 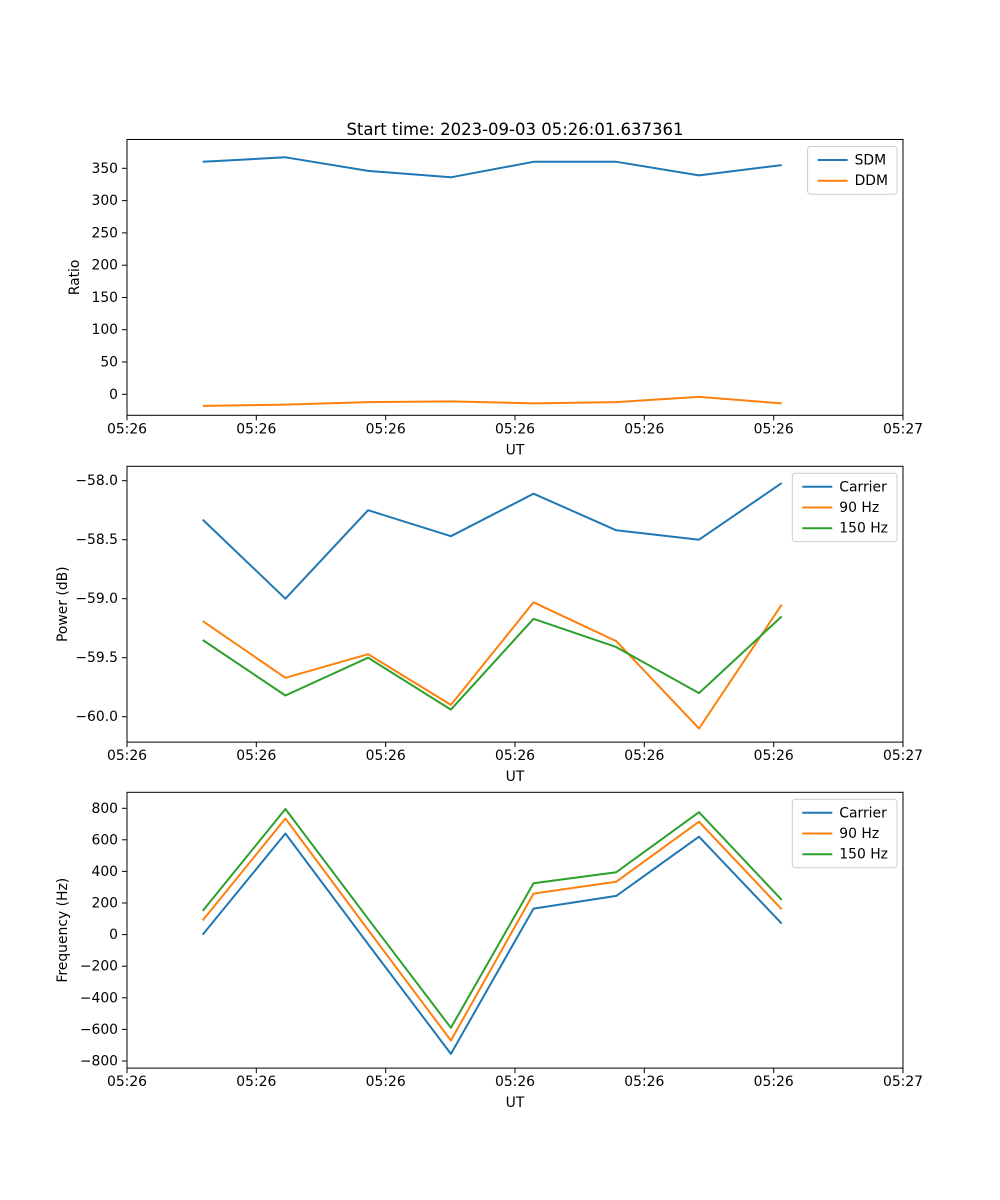 What do you see at coordinates (63, 604) in the screenshot?
I see `y-axis-label: Power (dB)` at bounding box center [63, 604].